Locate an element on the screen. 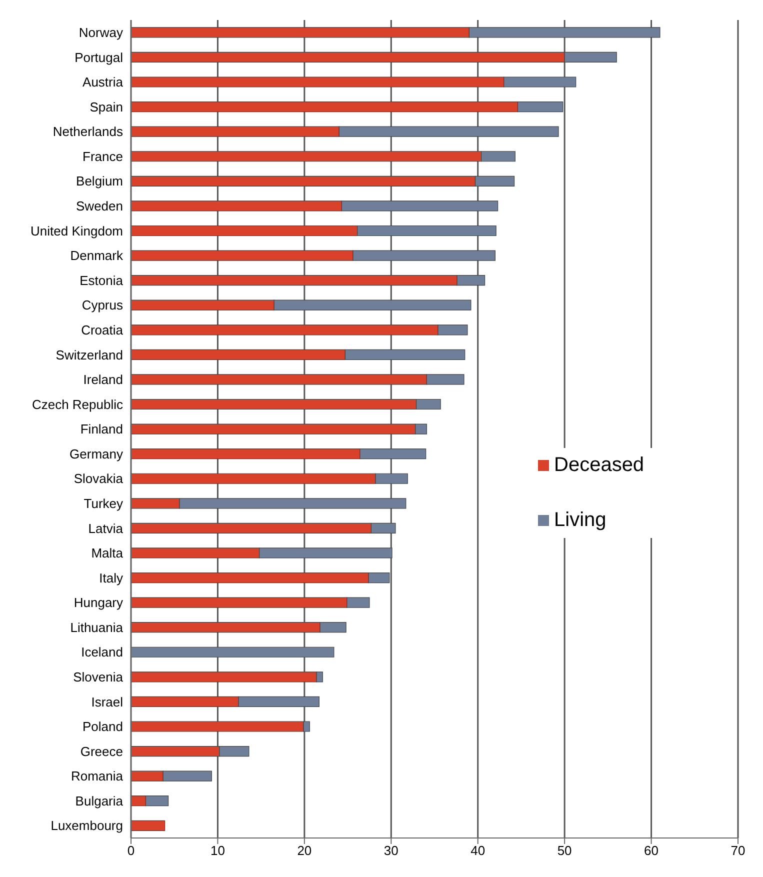 The height and width of the screenshot is (877, 763). y-tick-label: Netherlands is located at coordinates (88, 132).